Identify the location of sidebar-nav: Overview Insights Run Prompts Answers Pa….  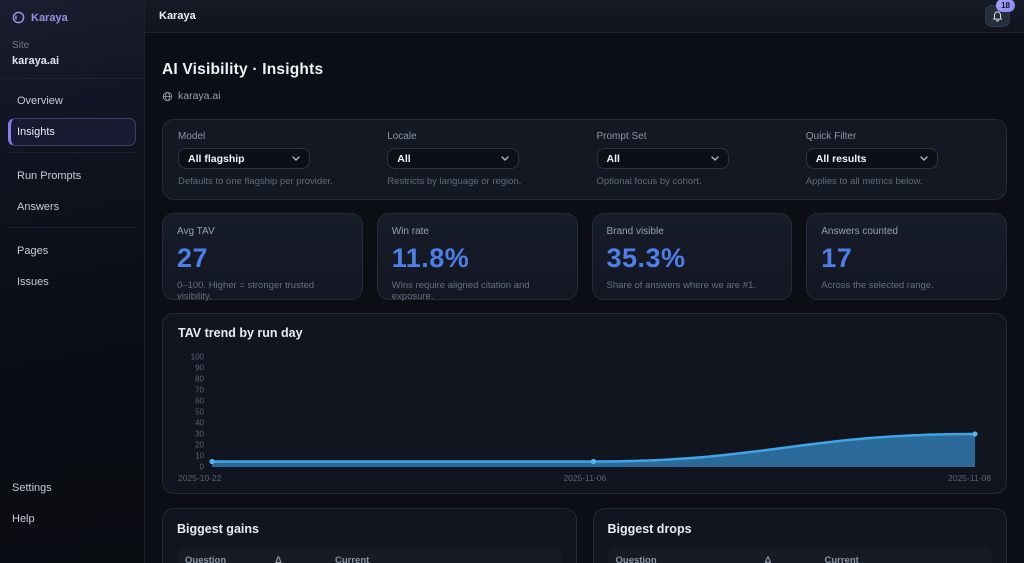
(72, 189).